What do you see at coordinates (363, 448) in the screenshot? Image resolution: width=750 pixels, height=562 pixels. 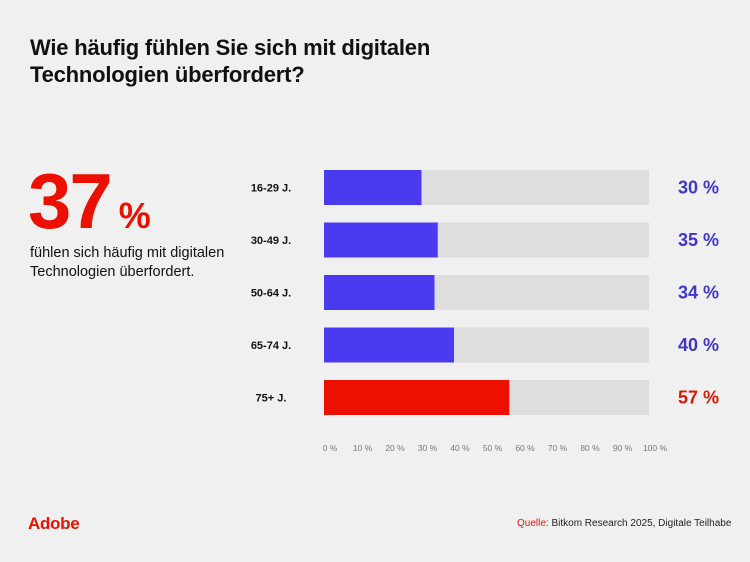 I see `x-tick-label: 10 %` at bounding box center [363, 448].